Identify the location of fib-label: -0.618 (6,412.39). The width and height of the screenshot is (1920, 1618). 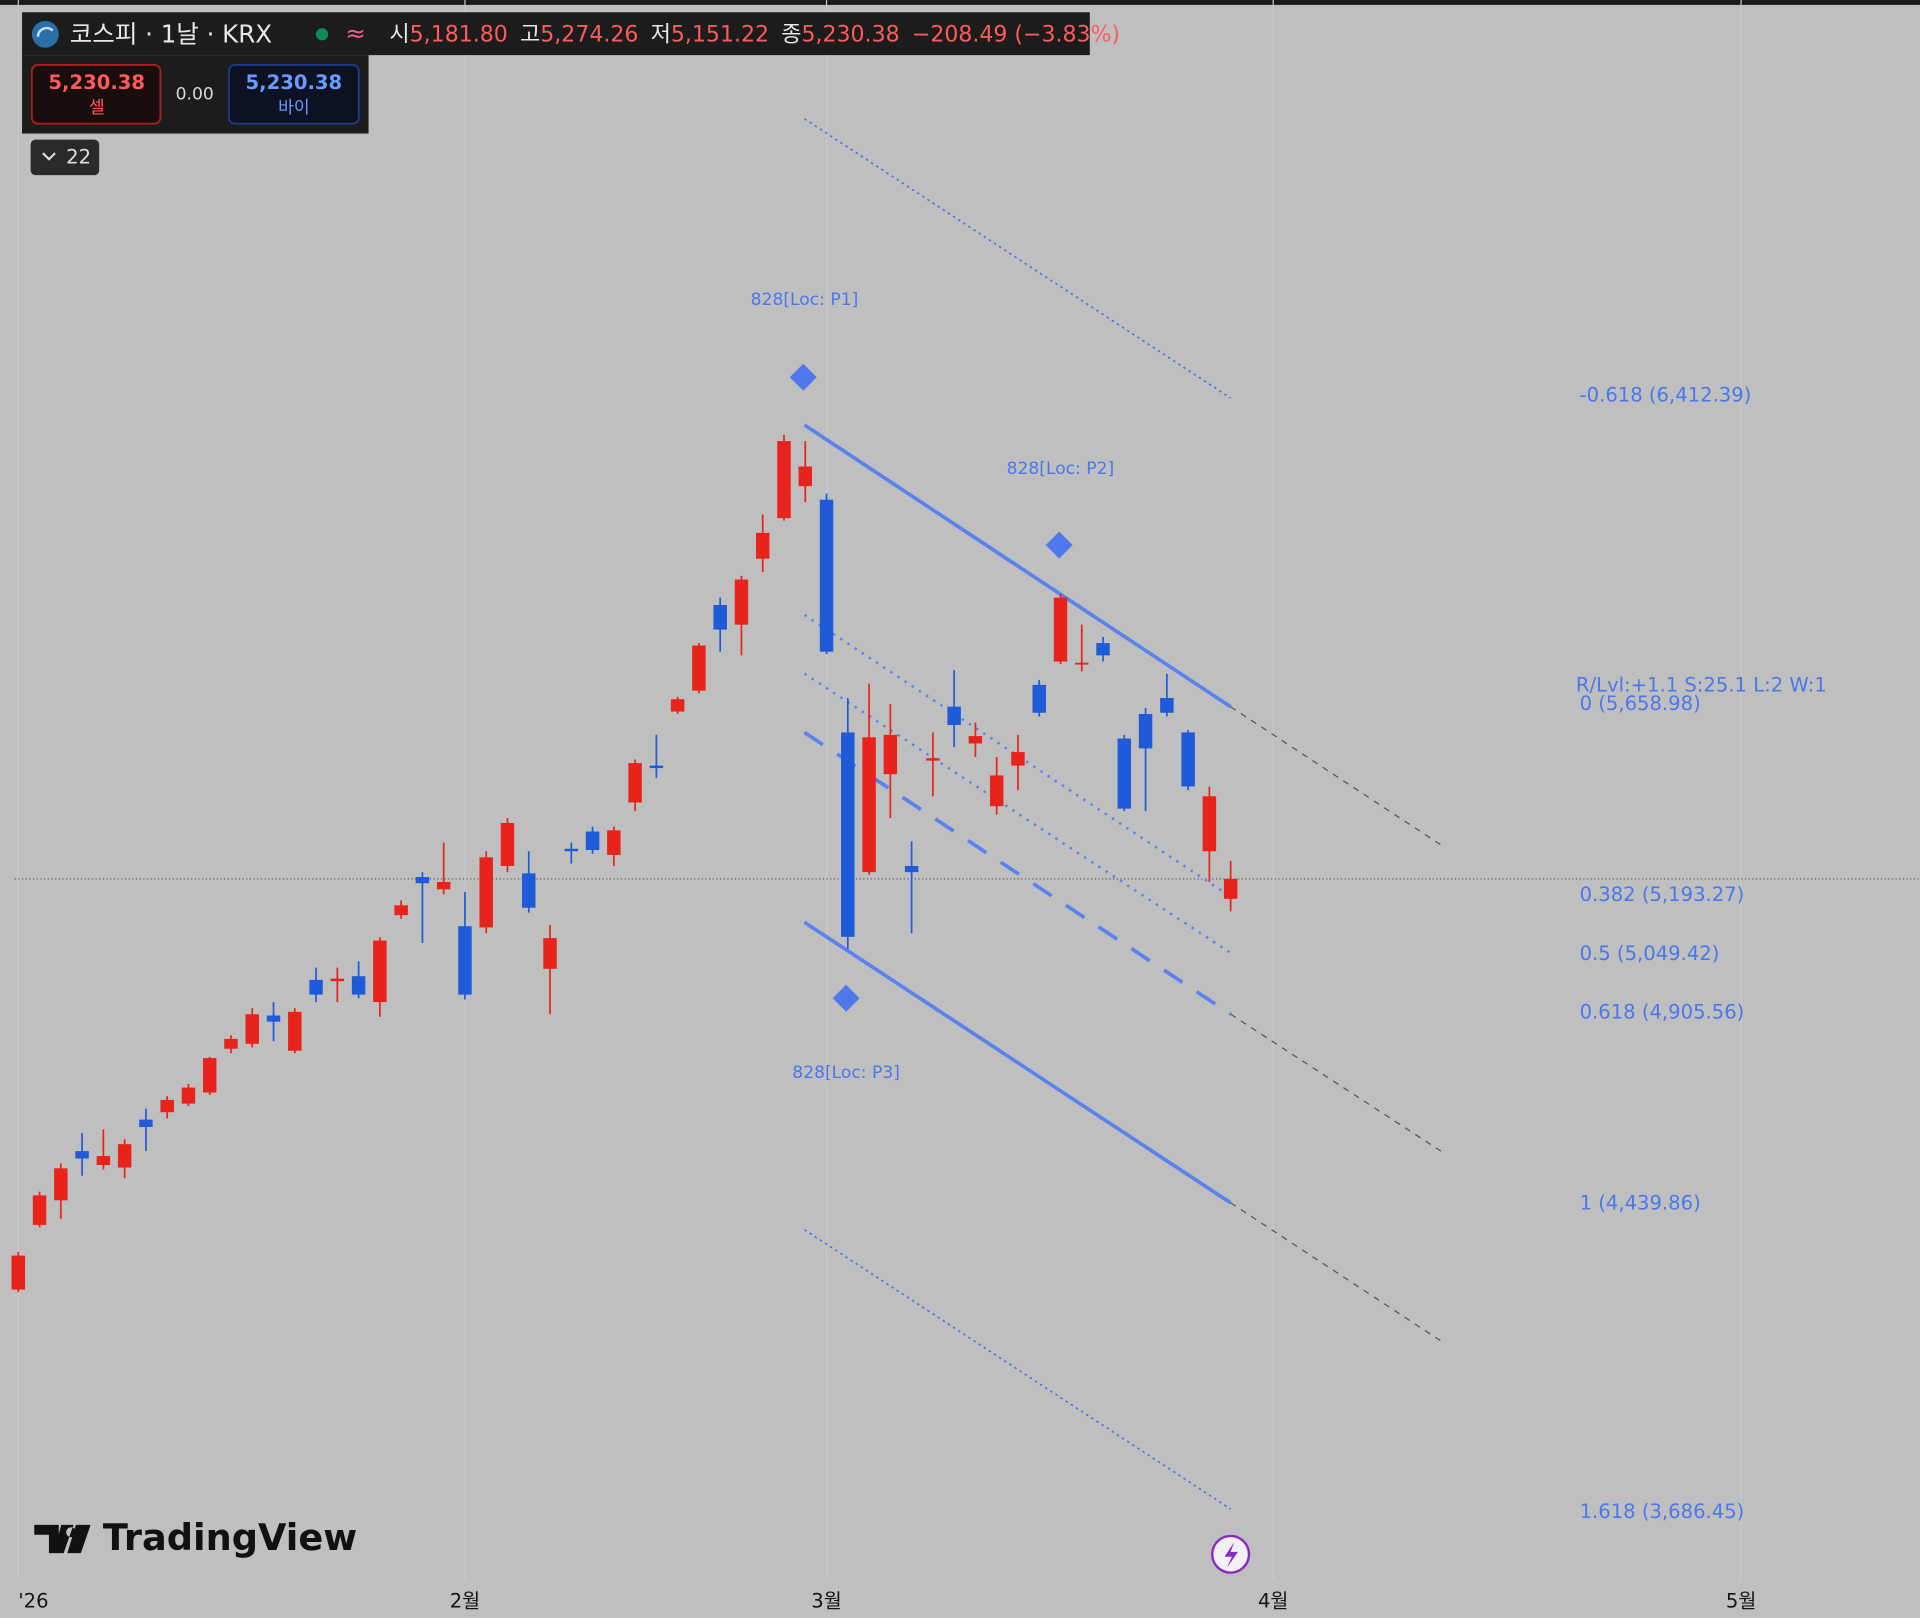
(1666, 394).